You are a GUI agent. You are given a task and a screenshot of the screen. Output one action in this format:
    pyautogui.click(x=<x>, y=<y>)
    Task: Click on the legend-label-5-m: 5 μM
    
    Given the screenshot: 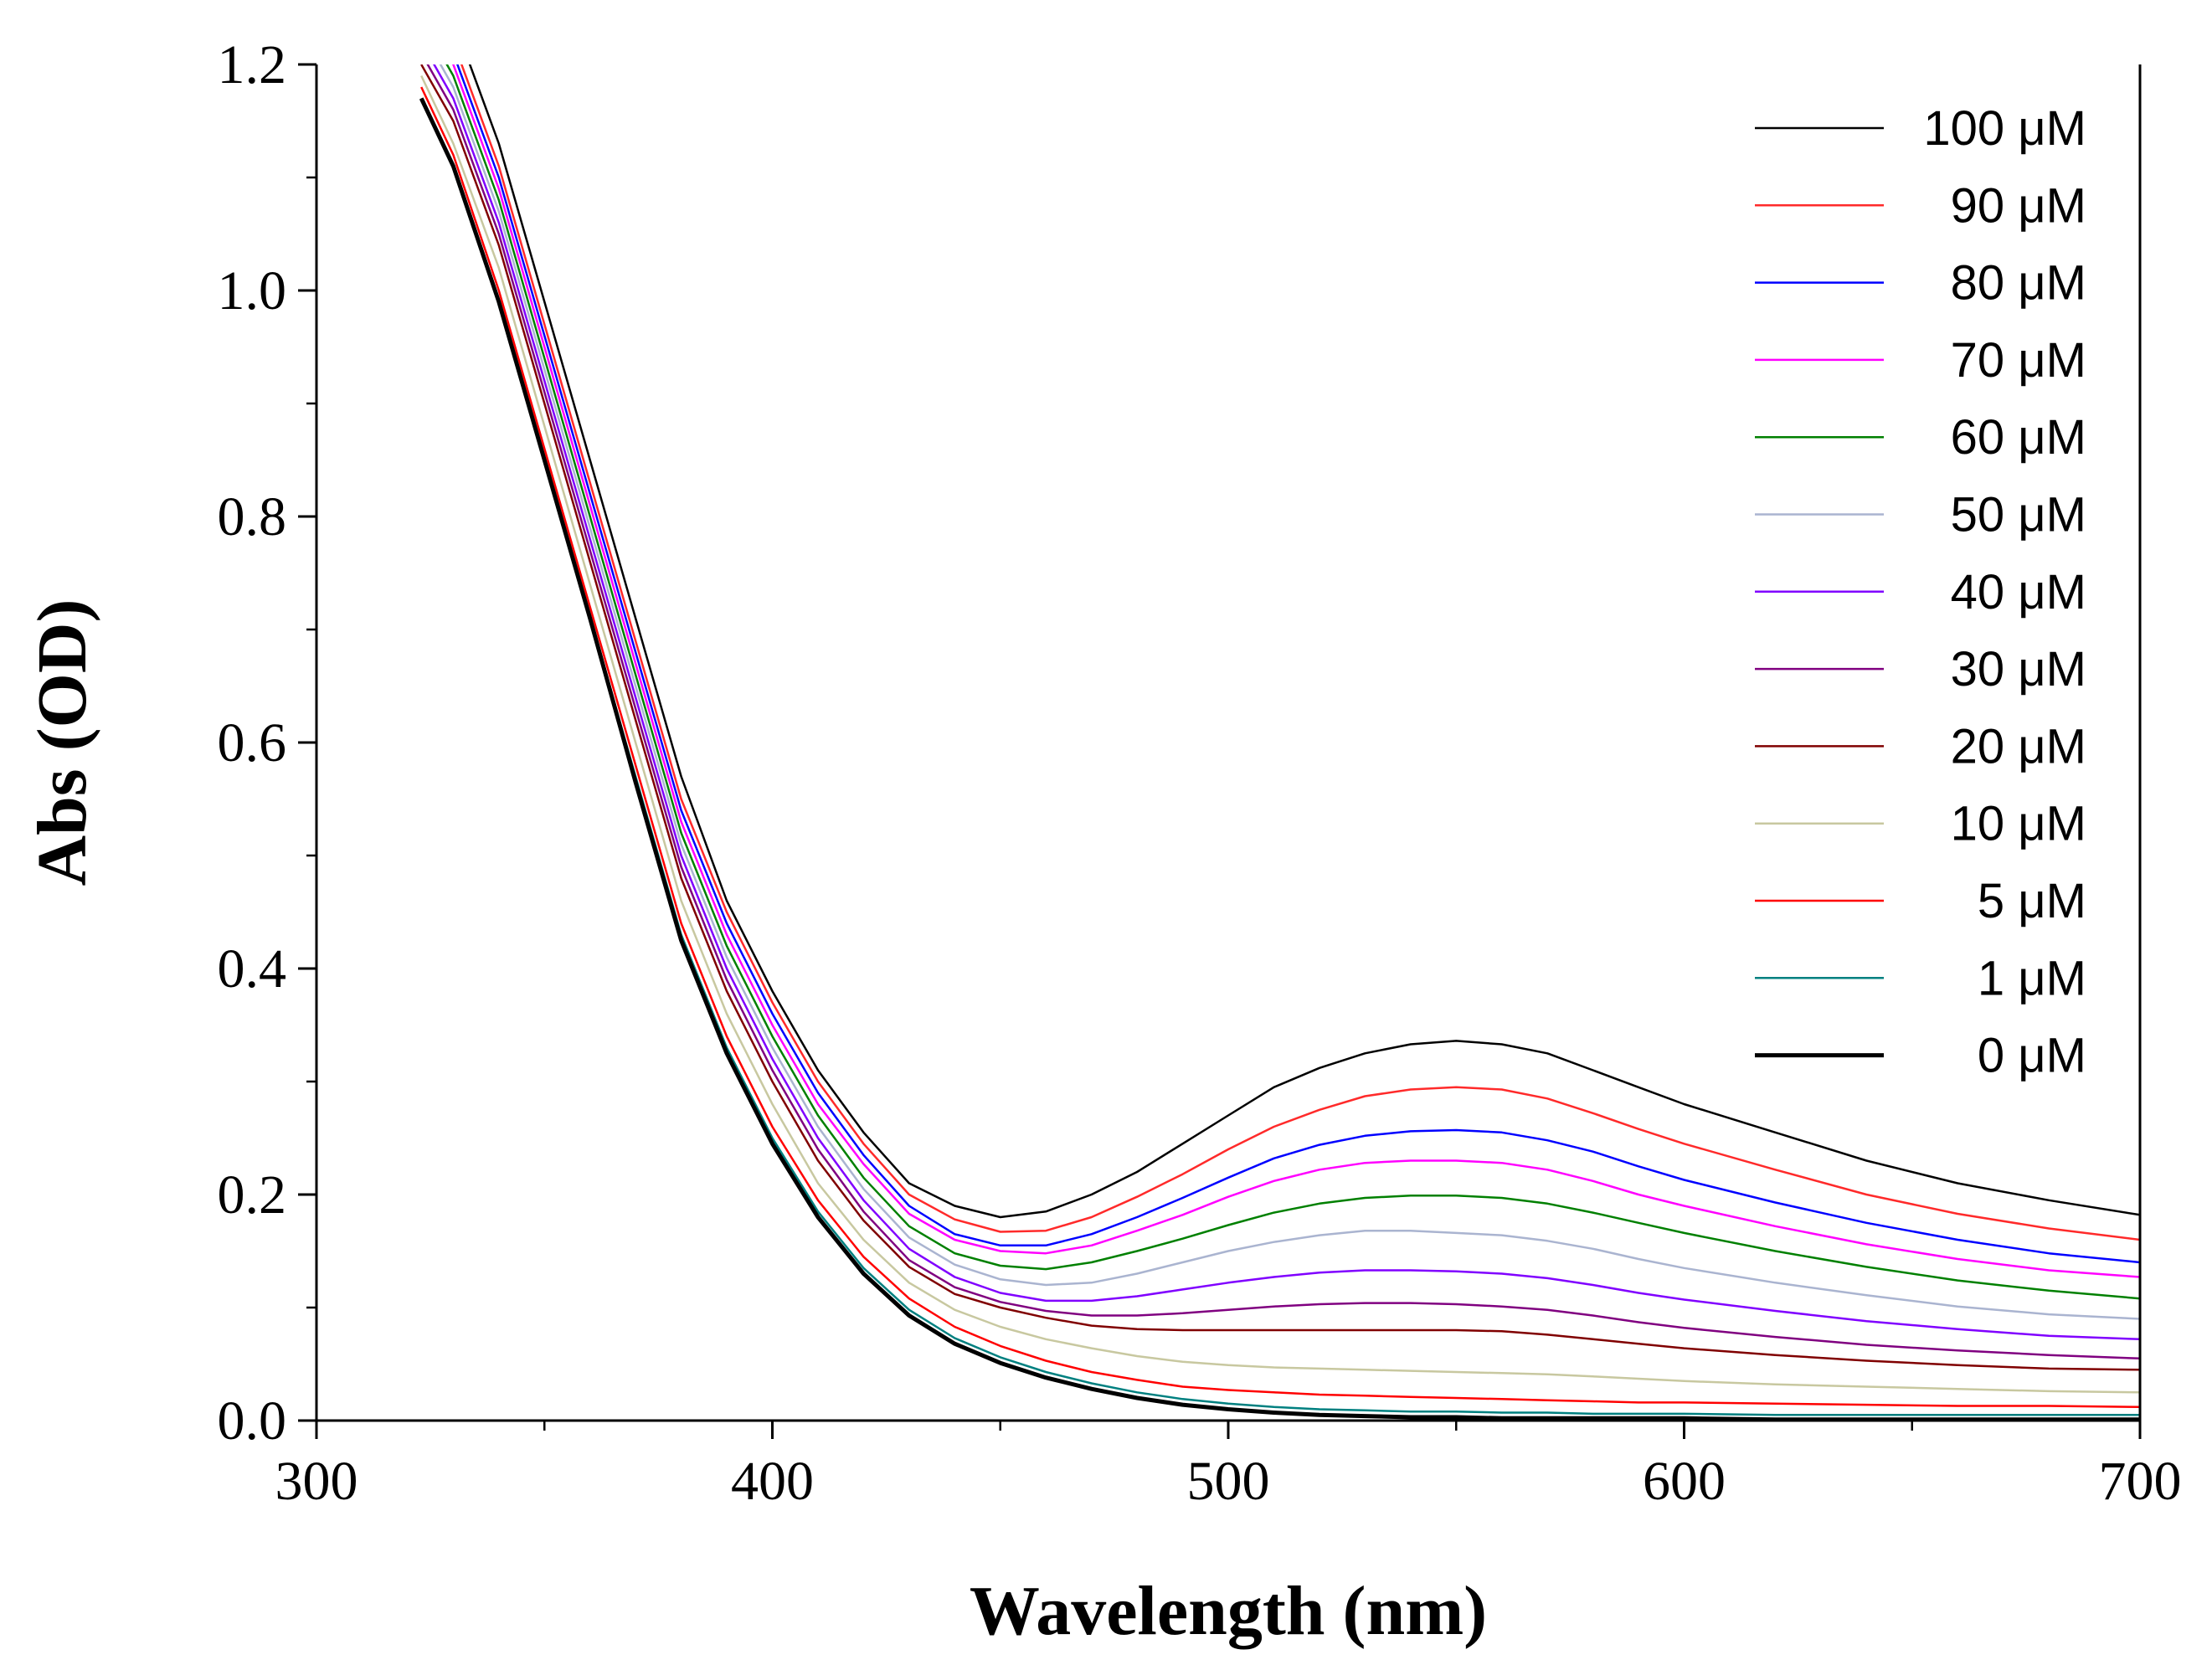 What is the action you would take?
    pyautogui.click(x=2032, y=901)
    